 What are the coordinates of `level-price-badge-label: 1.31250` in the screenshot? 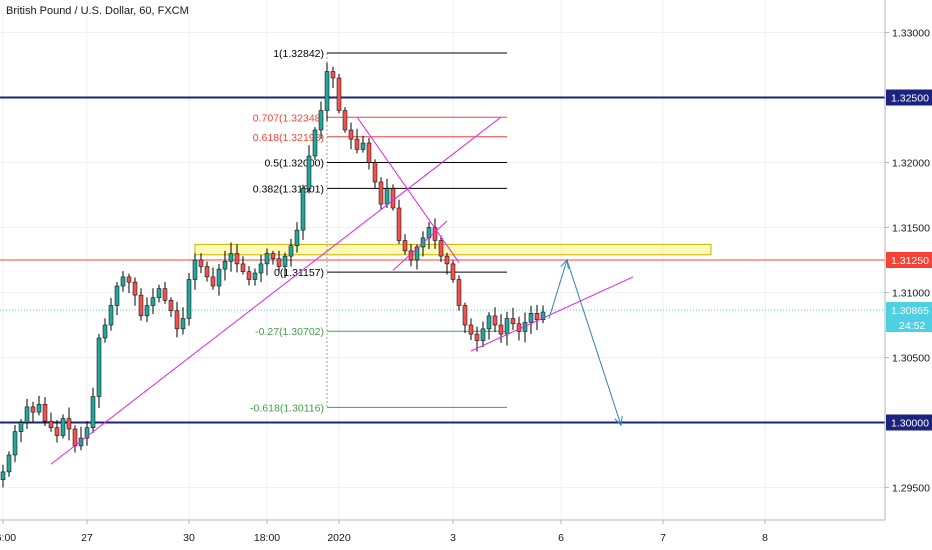 It's located at (910, 261).